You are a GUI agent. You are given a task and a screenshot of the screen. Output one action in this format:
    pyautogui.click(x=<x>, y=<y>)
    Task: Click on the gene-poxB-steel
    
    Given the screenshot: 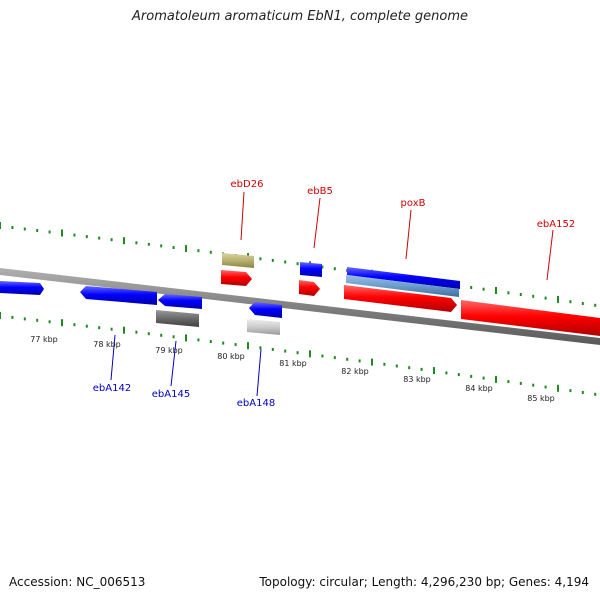 What is the action you would take?
    pyautogui.click(x=402, y=286)
    